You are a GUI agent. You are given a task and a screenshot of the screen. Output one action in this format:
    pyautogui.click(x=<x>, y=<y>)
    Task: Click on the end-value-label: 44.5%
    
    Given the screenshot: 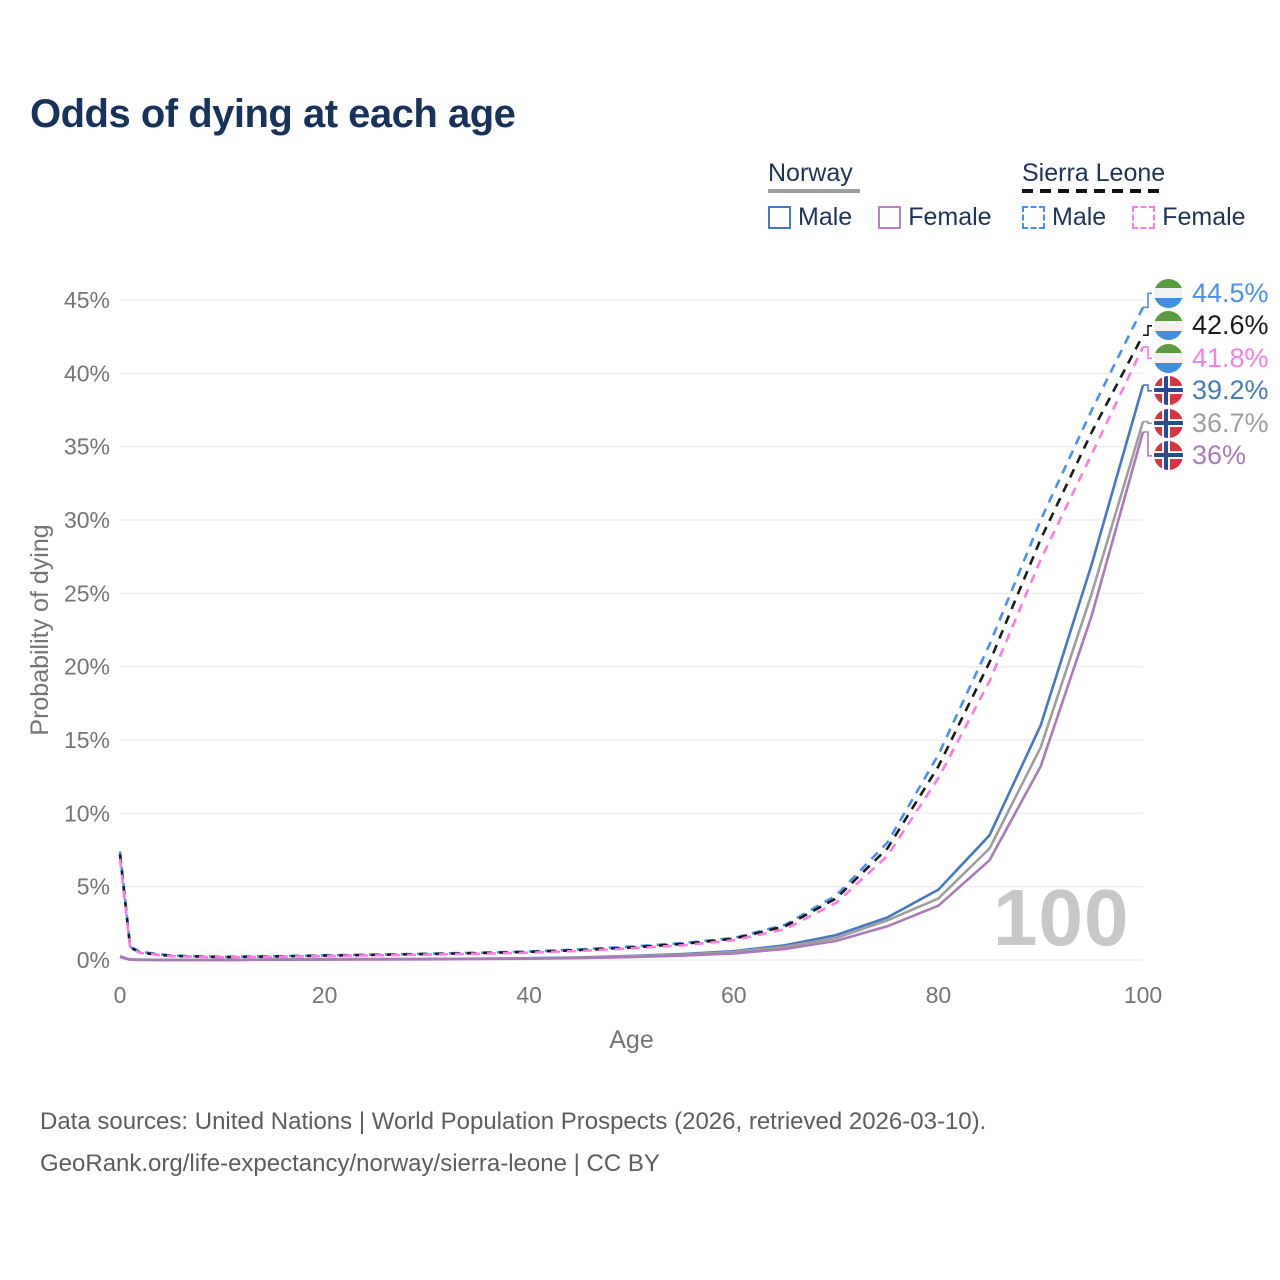 What is the action you would take?
    pyautogui.click(x=1230, y=292)
    